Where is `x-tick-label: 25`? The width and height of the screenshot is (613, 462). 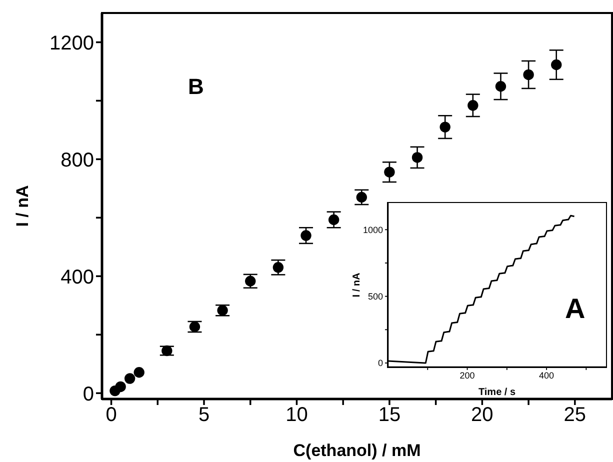 x-tick-label: 25 is located at coordinates (575, 415).